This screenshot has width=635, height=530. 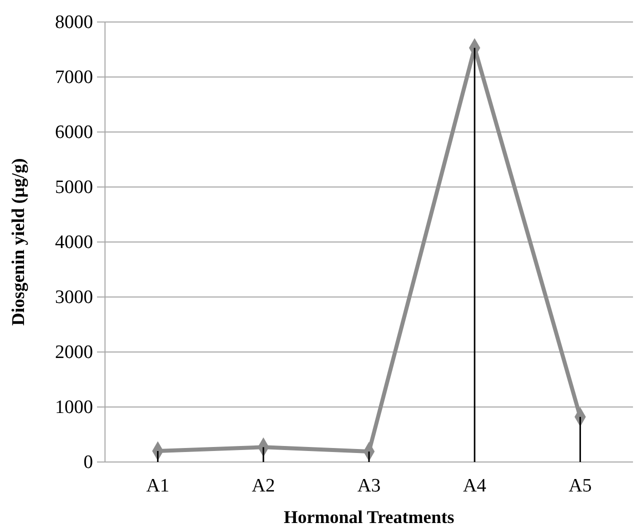 I want to click on x-tick-label: A4, so click(x=474, y=485).